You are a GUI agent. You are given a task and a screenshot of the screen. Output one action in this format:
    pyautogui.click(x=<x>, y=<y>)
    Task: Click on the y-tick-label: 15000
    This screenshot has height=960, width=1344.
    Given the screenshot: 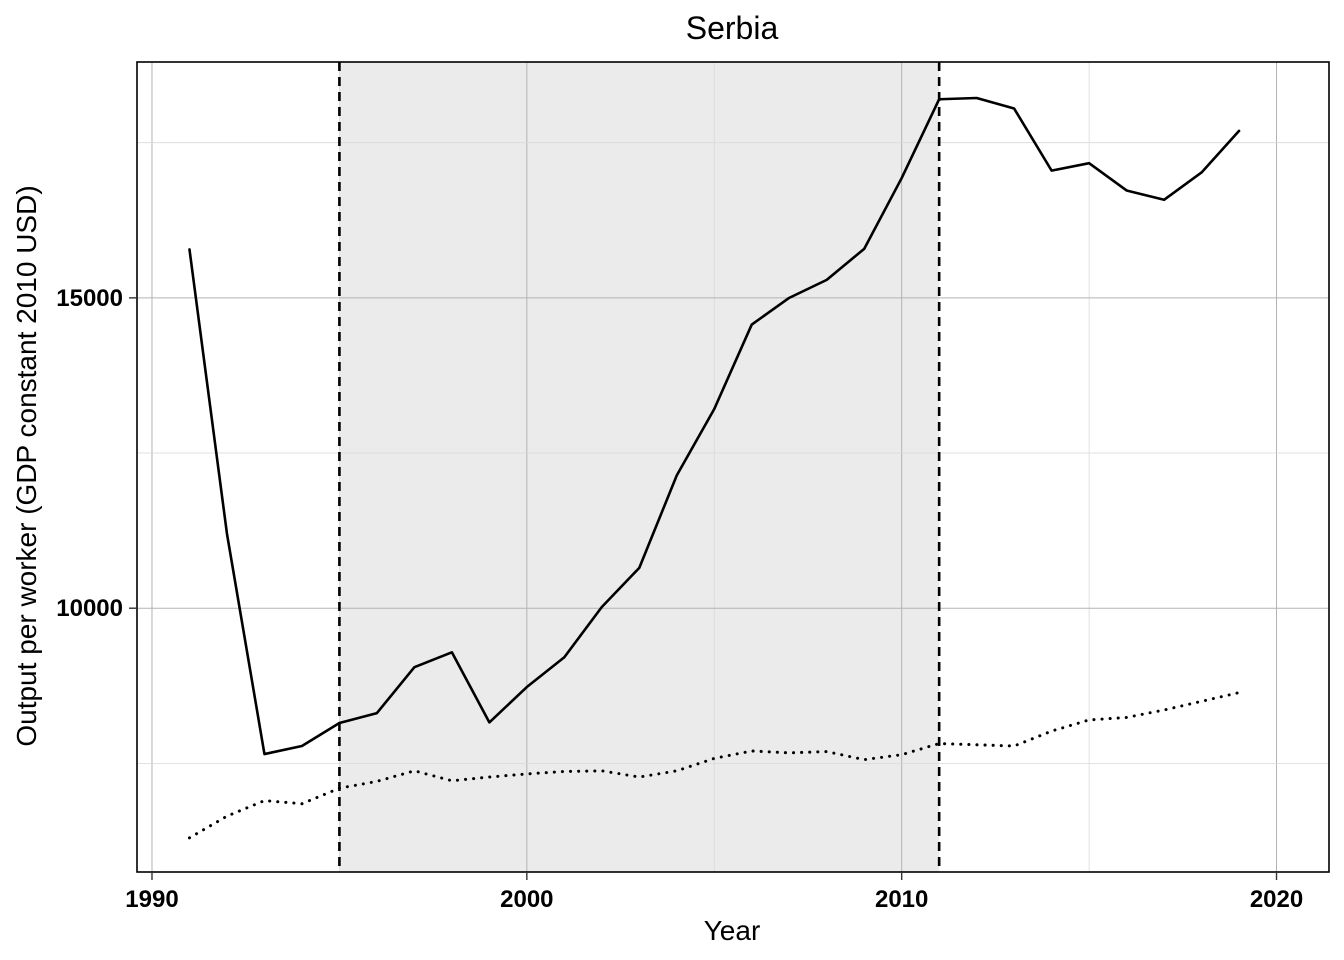 What is the action you would take?
    pyautogui.click(x=89, y=298)
    